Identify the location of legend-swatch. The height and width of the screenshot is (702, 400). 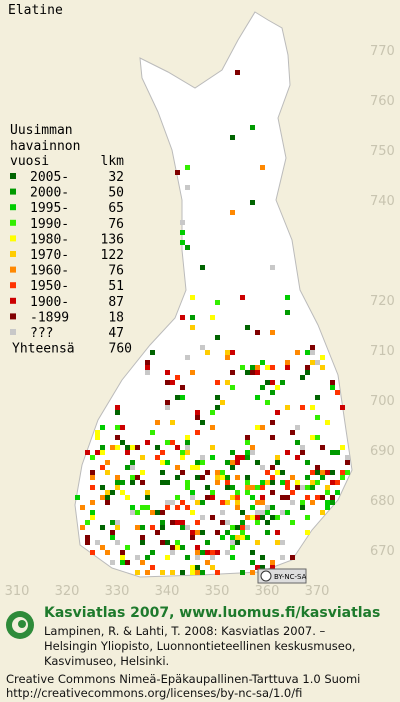
(13, 207).